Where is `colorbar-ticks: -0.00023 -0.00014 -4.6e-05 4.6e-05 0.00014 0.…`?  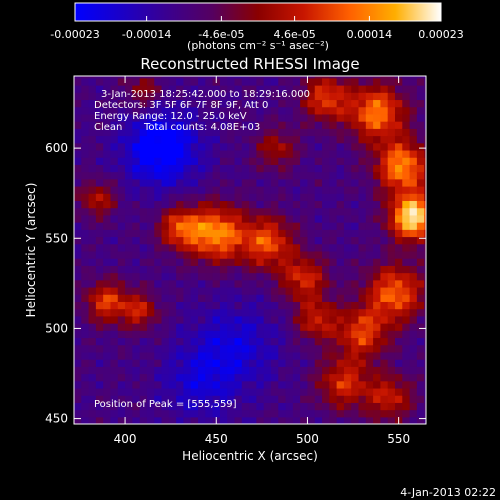 colorbar-ticks: -0.00023 -0.00014 -4.6e-05 4.6e-05 0.00014 0.… is located at coordinates (257, 28).